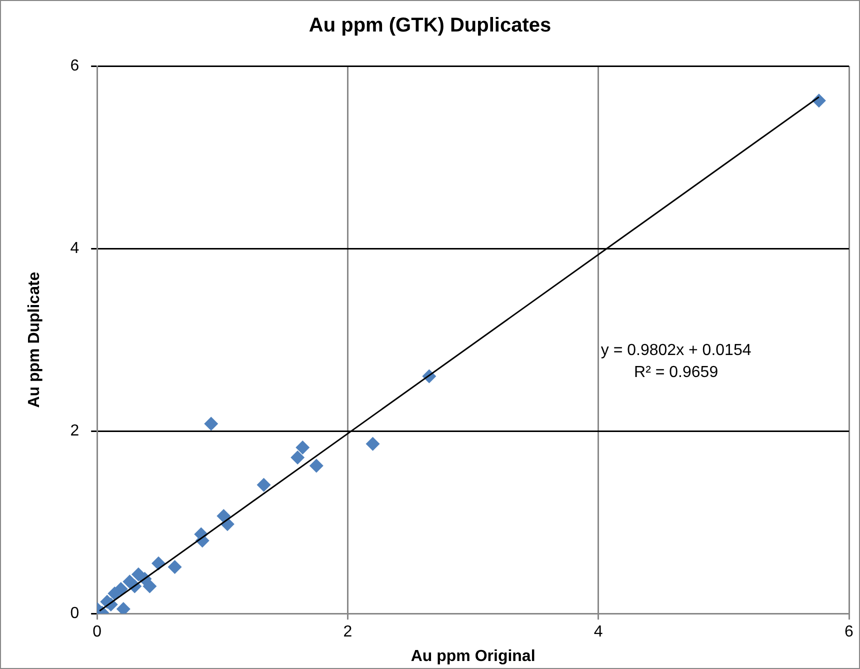 The height and width of the screenshot is (669, 860). Describe the element at coordinates (347, 632) in the screenshot. I see `x-tick-label: 2` at that location.